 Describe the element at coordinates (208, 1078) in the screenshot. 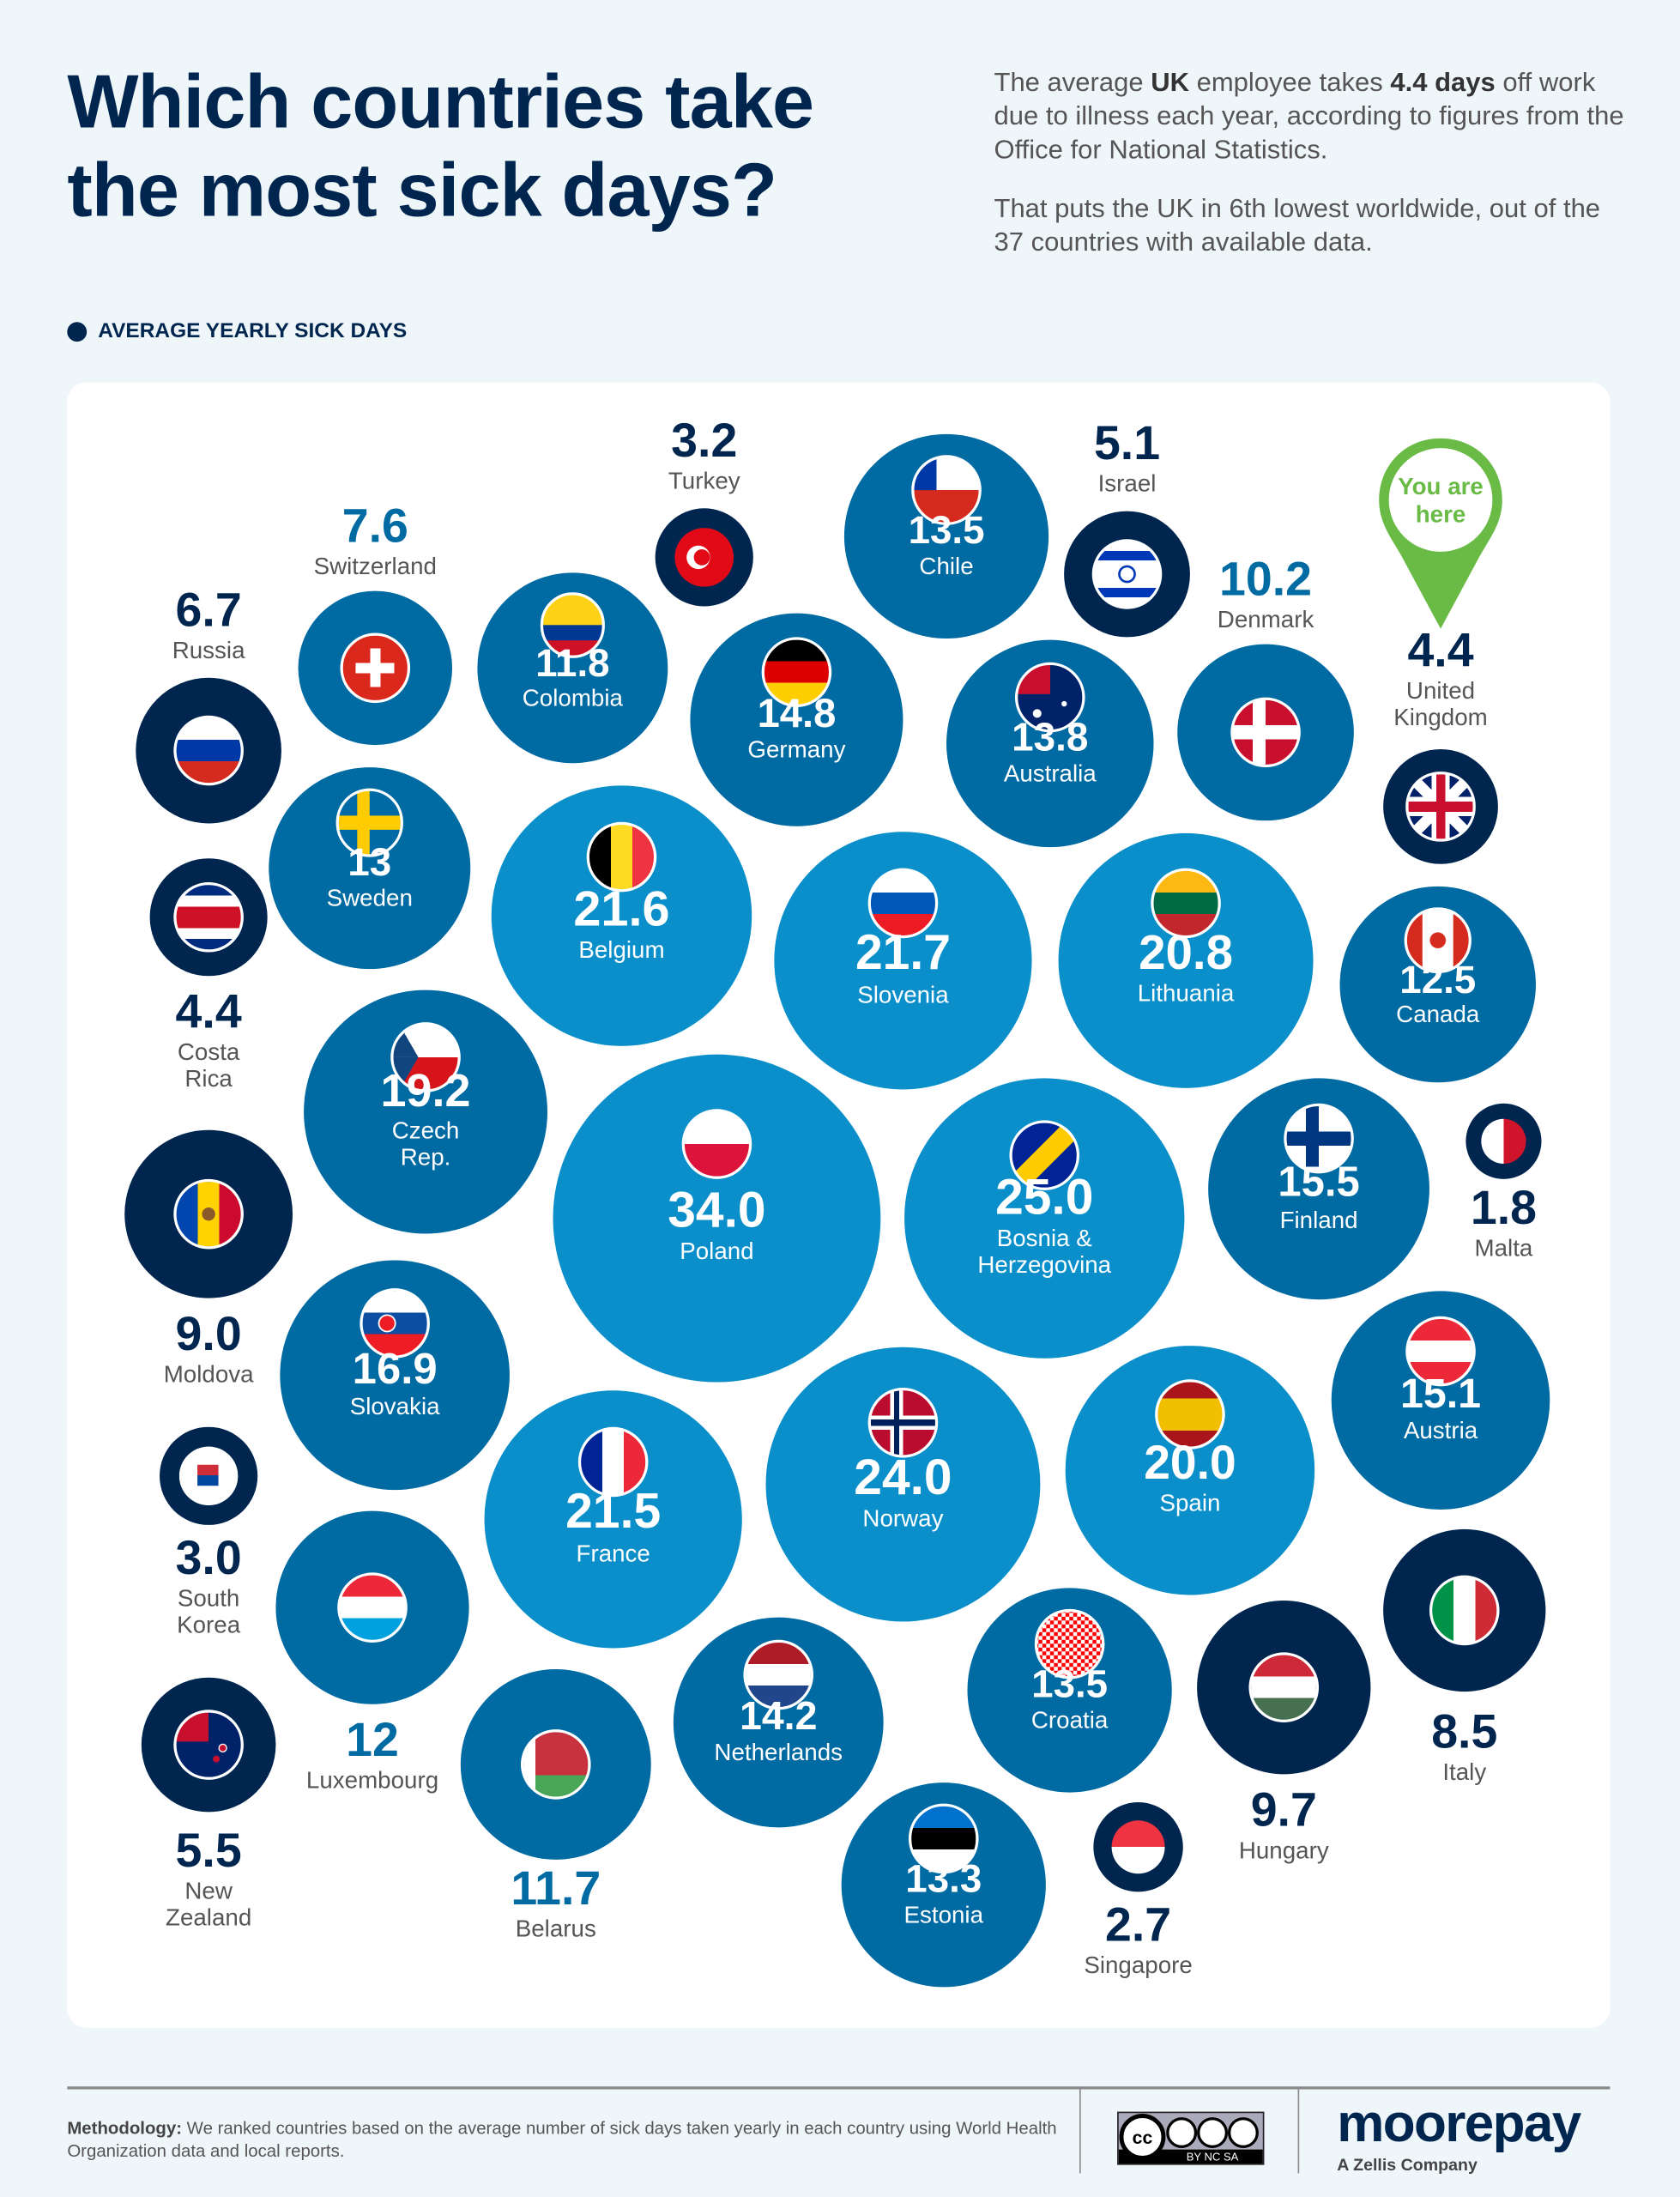

I see `country-name: Rica` at that location.